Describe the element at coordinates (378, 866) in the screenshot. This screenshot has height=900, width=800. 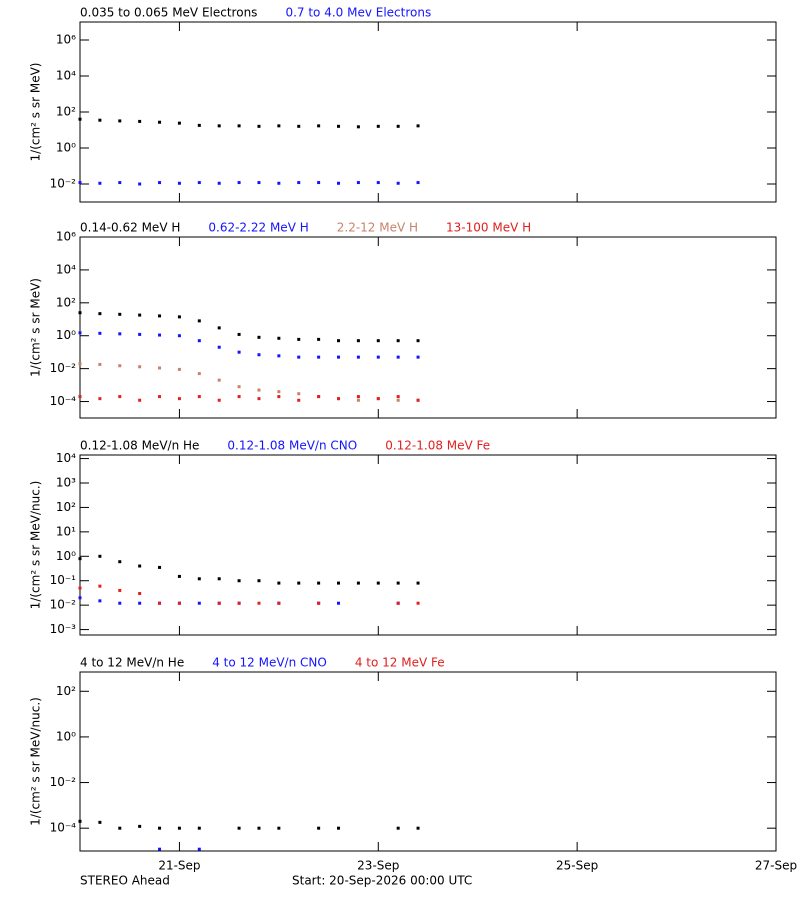
I see `x-tick-label: 23-Sep` at that location.